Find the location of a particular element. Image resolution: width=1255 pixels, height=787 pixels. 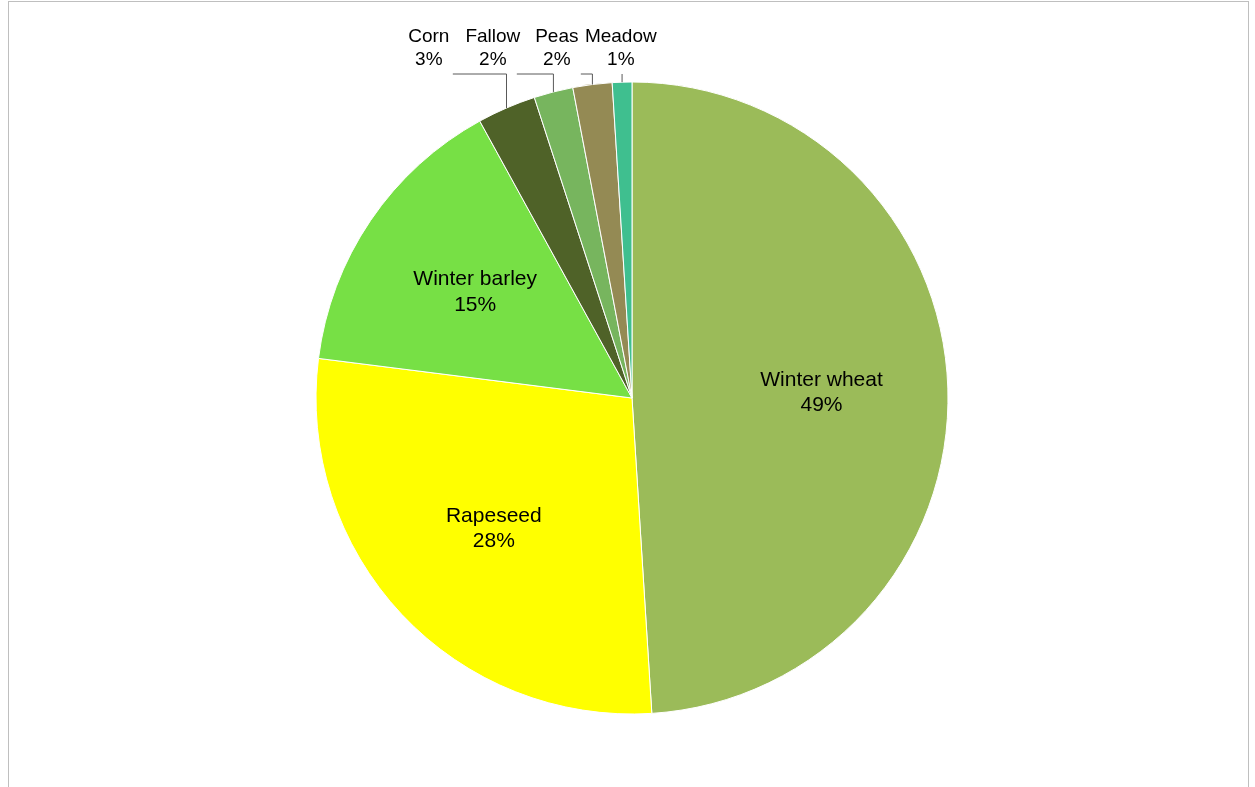

slice-label: Meadow is located at coordinates (620, 35).